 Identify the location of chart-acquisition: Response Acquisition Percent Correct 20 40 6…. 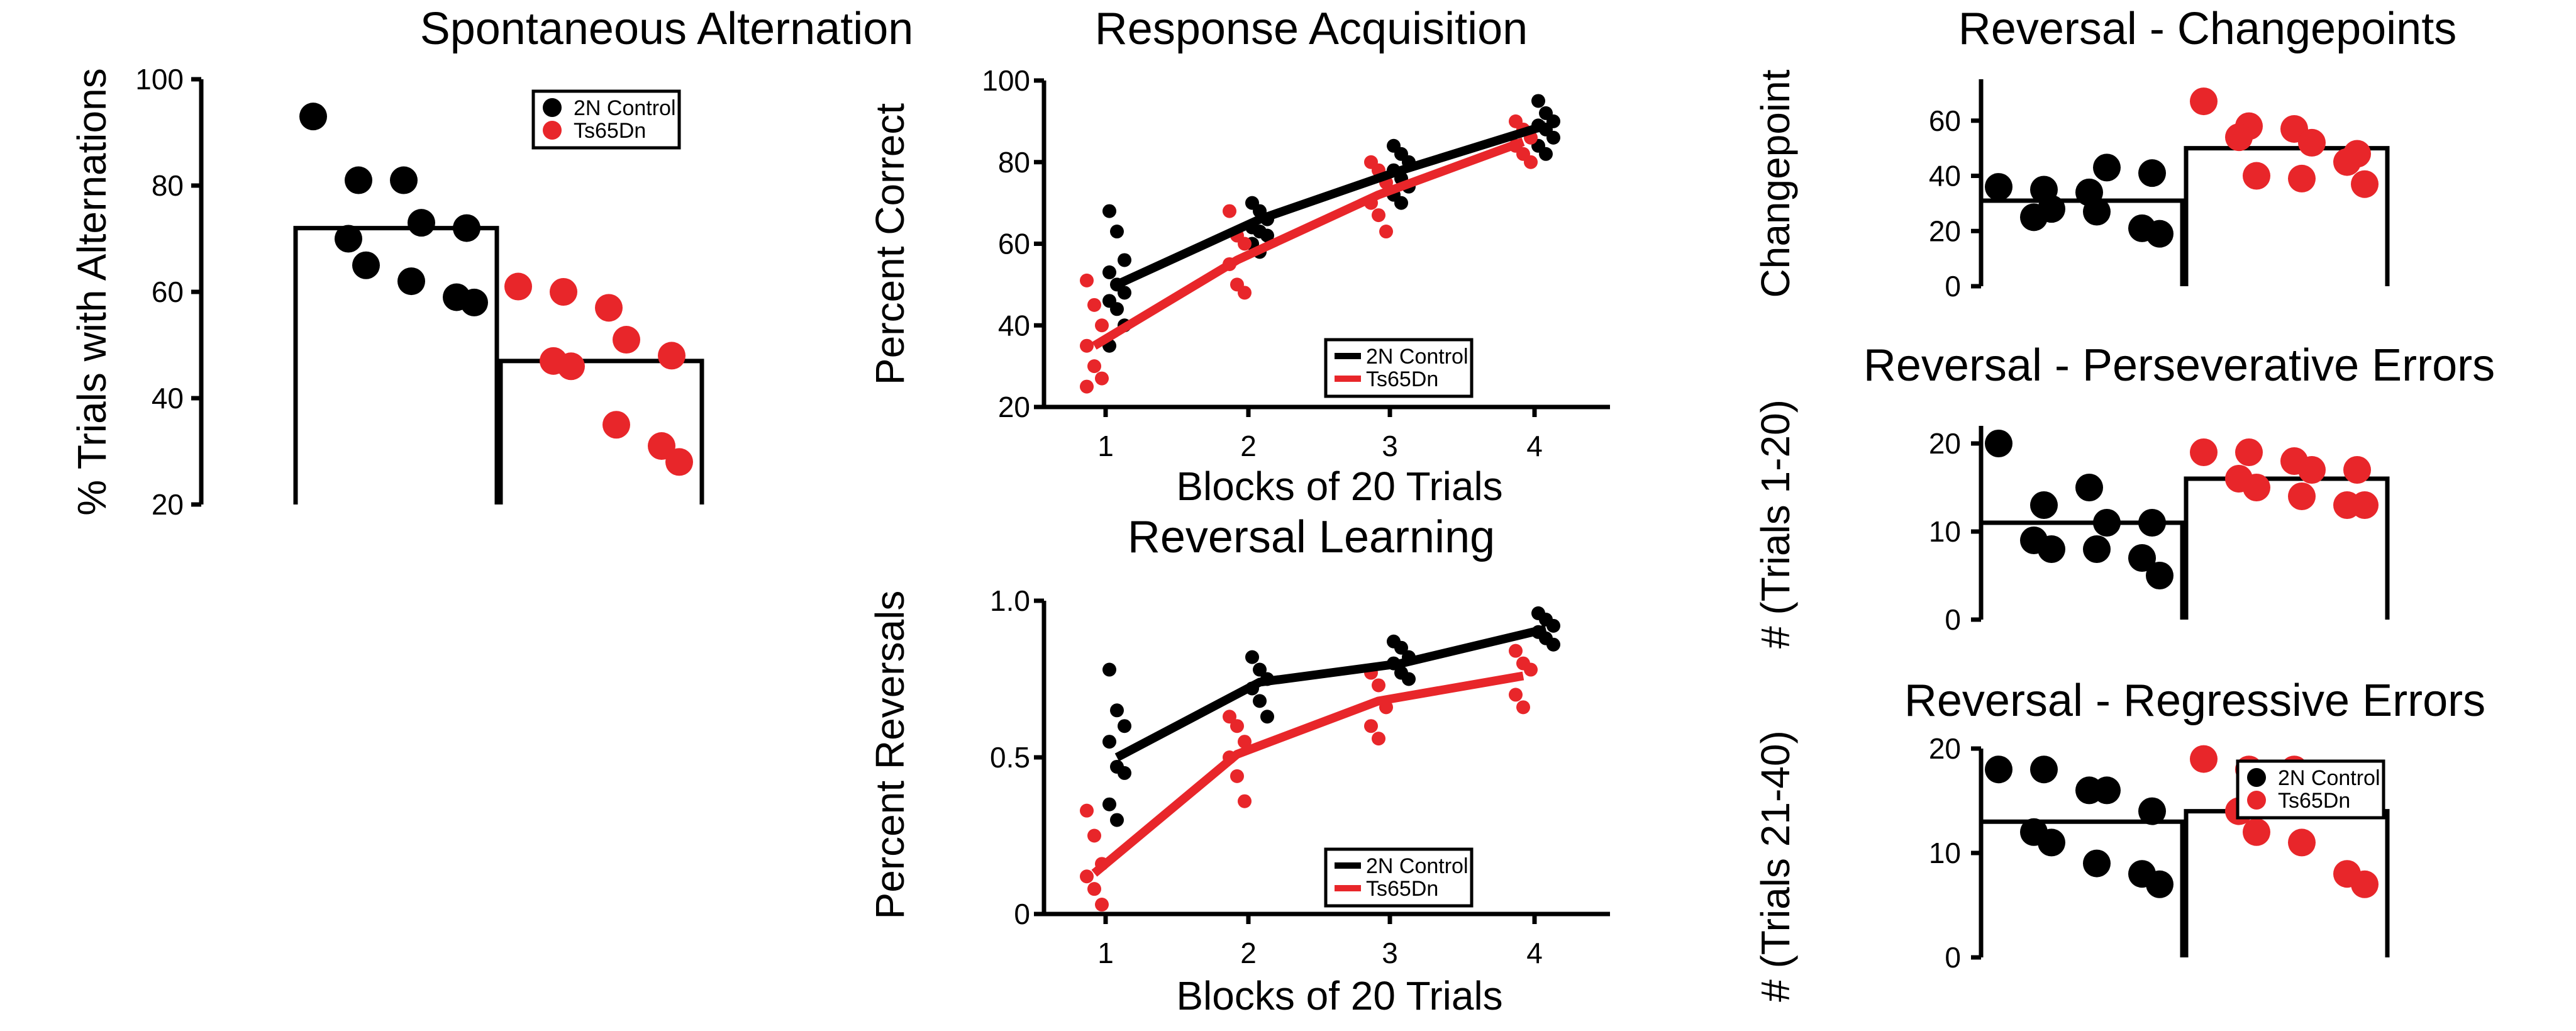
(1238, 256).